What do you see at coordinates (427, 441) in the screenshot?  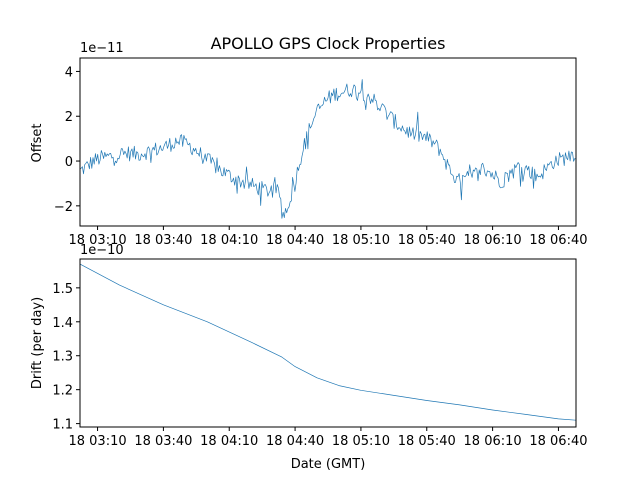 I see `drift-x-tick-label: 18 05:40` at bounding box center [427, 441].